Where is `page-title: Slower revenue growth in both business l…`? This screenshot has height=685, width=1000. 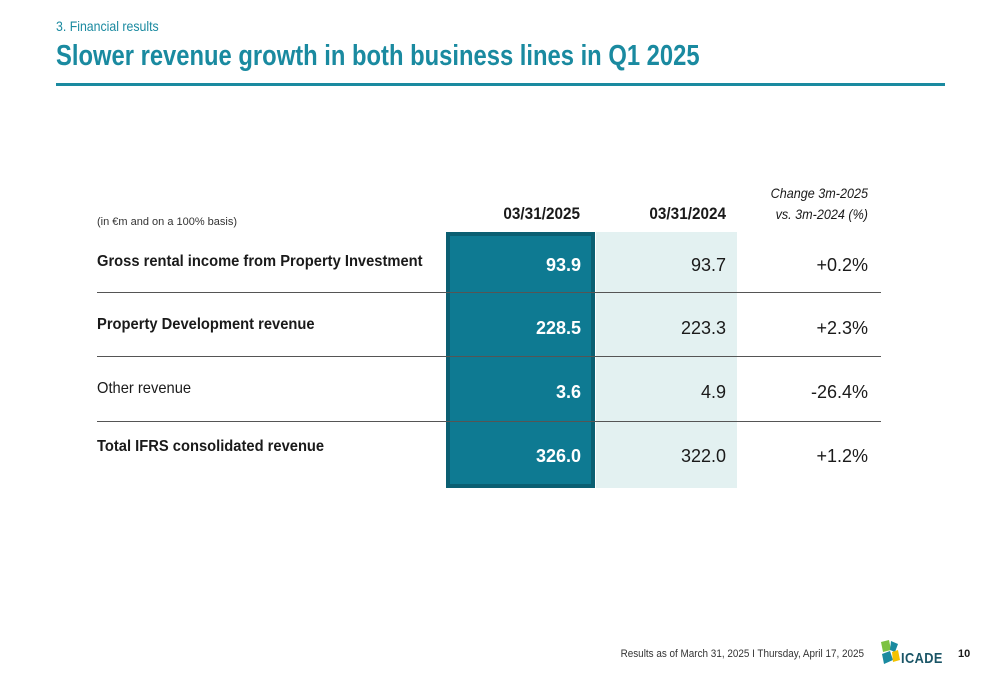 page-title: Slower revenue growth in both business l… is located at coordinates (378, 56).